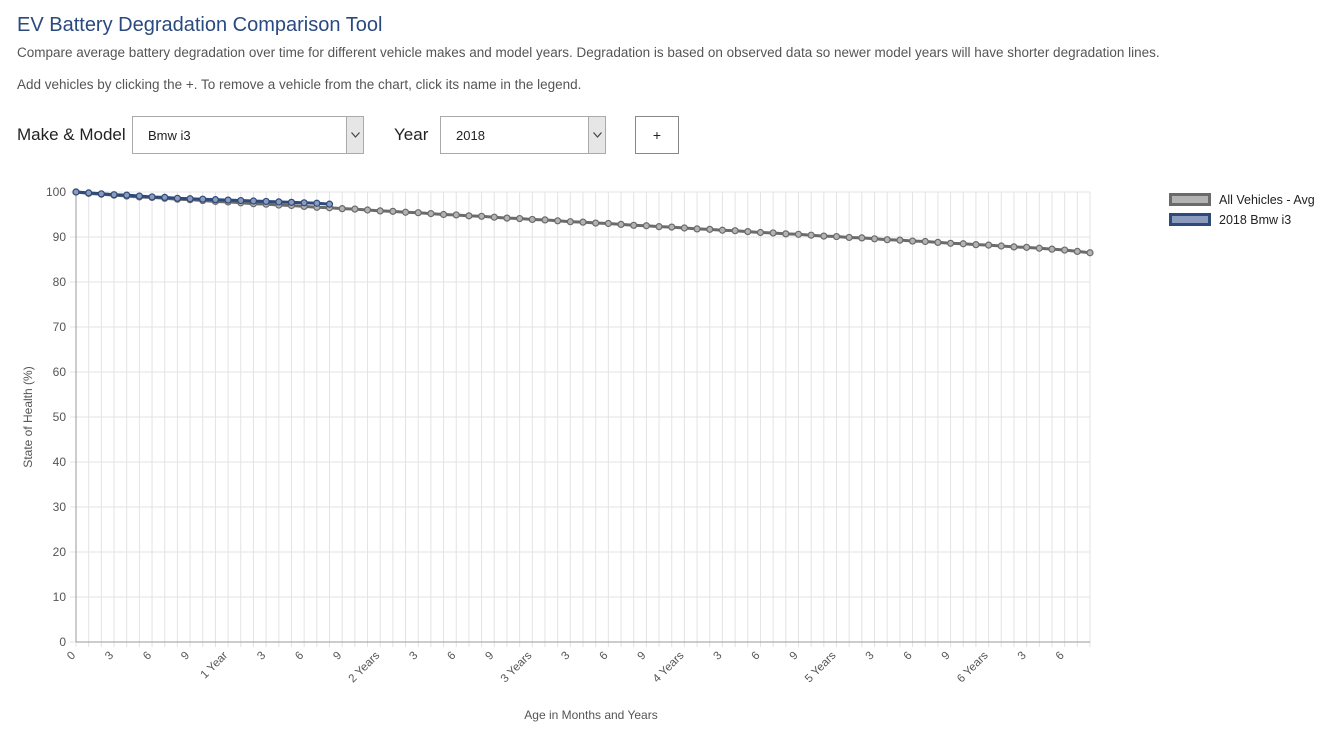  I want to click on year-label: Year, so click(411, 134).